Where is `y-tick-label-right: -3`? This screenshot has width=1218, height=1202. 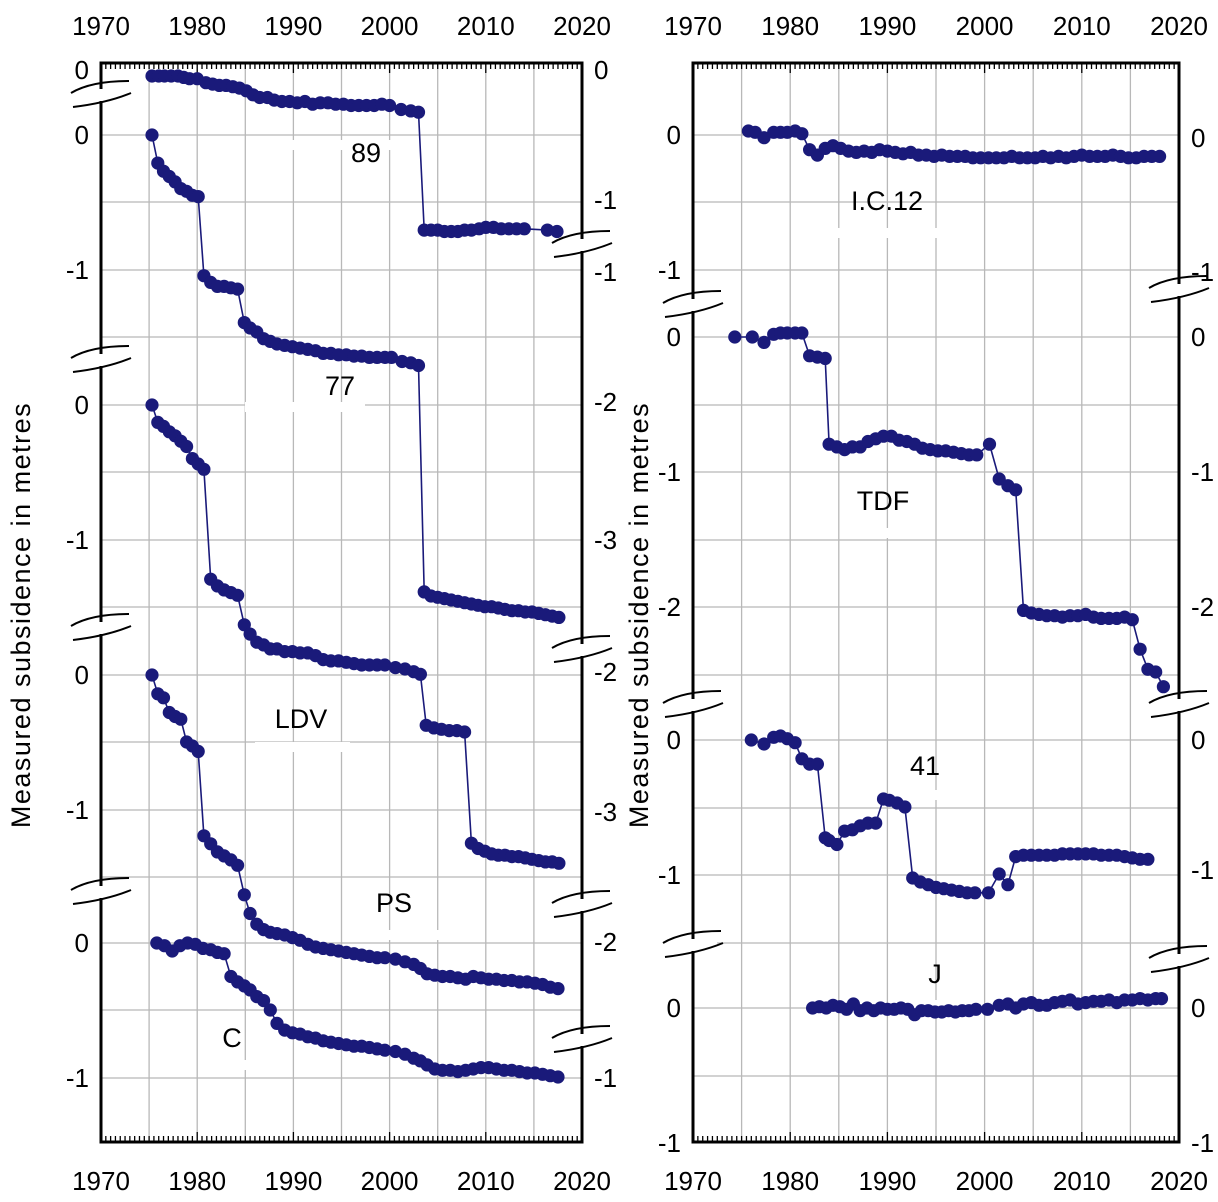
y-tick-label-right: -3 is located at coordinates (605, 540).